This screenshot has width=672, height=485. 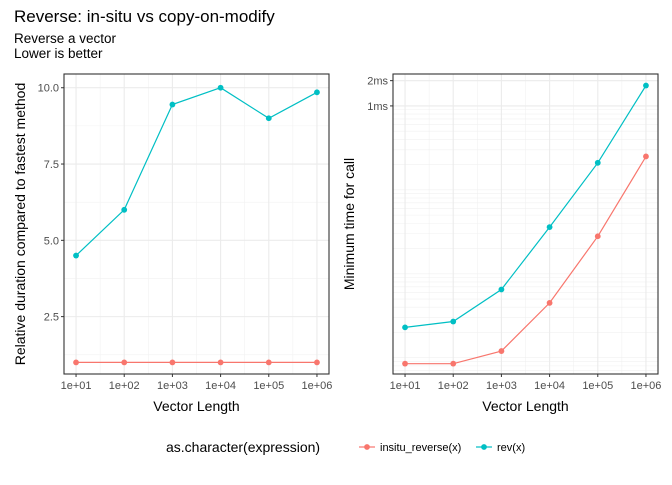 I want to click on legend-title: as.character(expression), so click(x=243, y=447).